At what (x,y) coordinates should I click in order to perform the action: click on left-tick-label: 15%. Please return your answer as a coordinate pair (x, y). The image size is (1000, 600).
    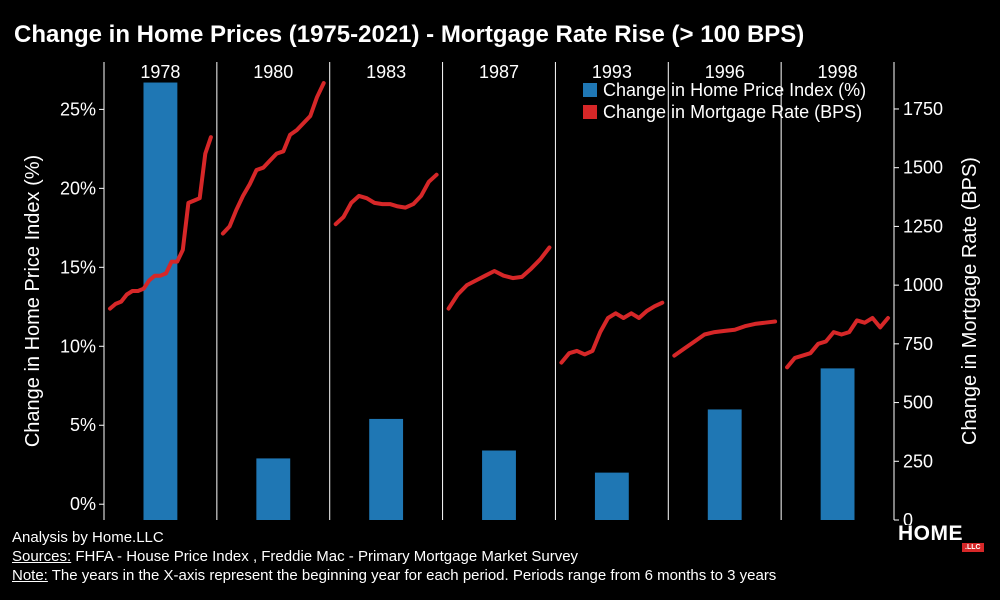
    Looking at the image, I should click on (78, 267).